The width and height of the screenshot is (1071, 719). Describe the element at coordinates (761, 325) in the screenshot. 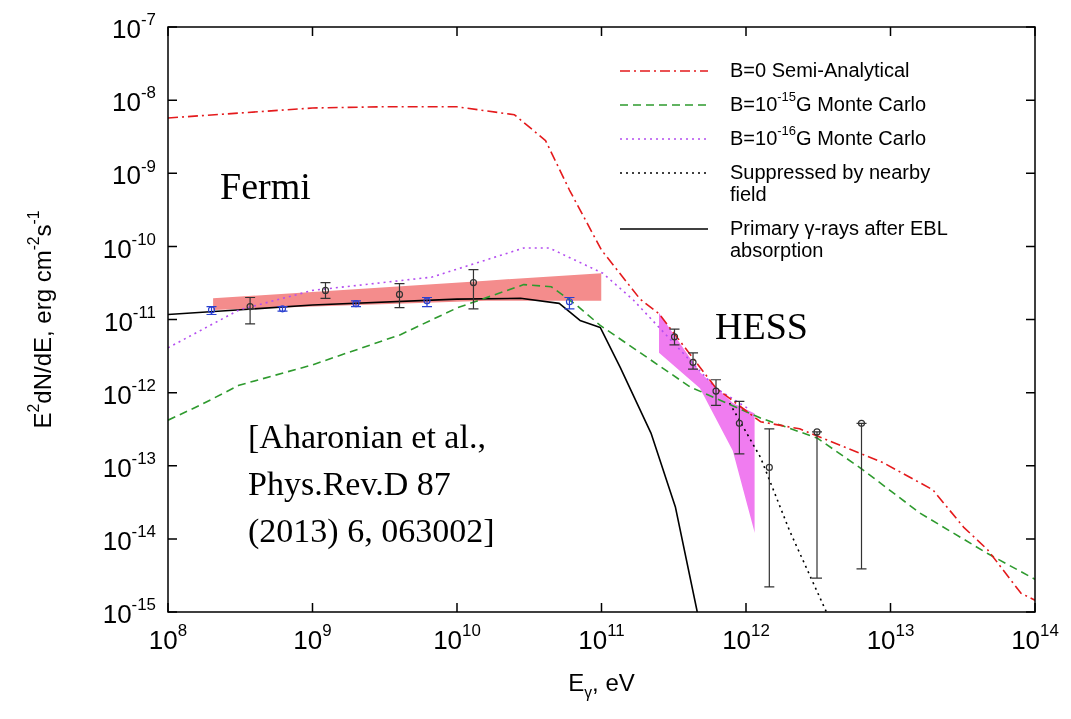

I see `annotation: HESS` at that location.